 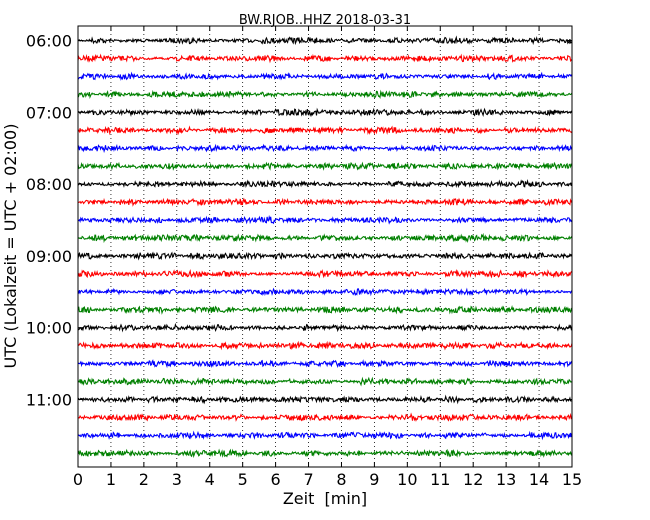 I want to click on y-axis-label: UTC (Lokalzeit = UTC + 02:00), so click(x=10, y=246).